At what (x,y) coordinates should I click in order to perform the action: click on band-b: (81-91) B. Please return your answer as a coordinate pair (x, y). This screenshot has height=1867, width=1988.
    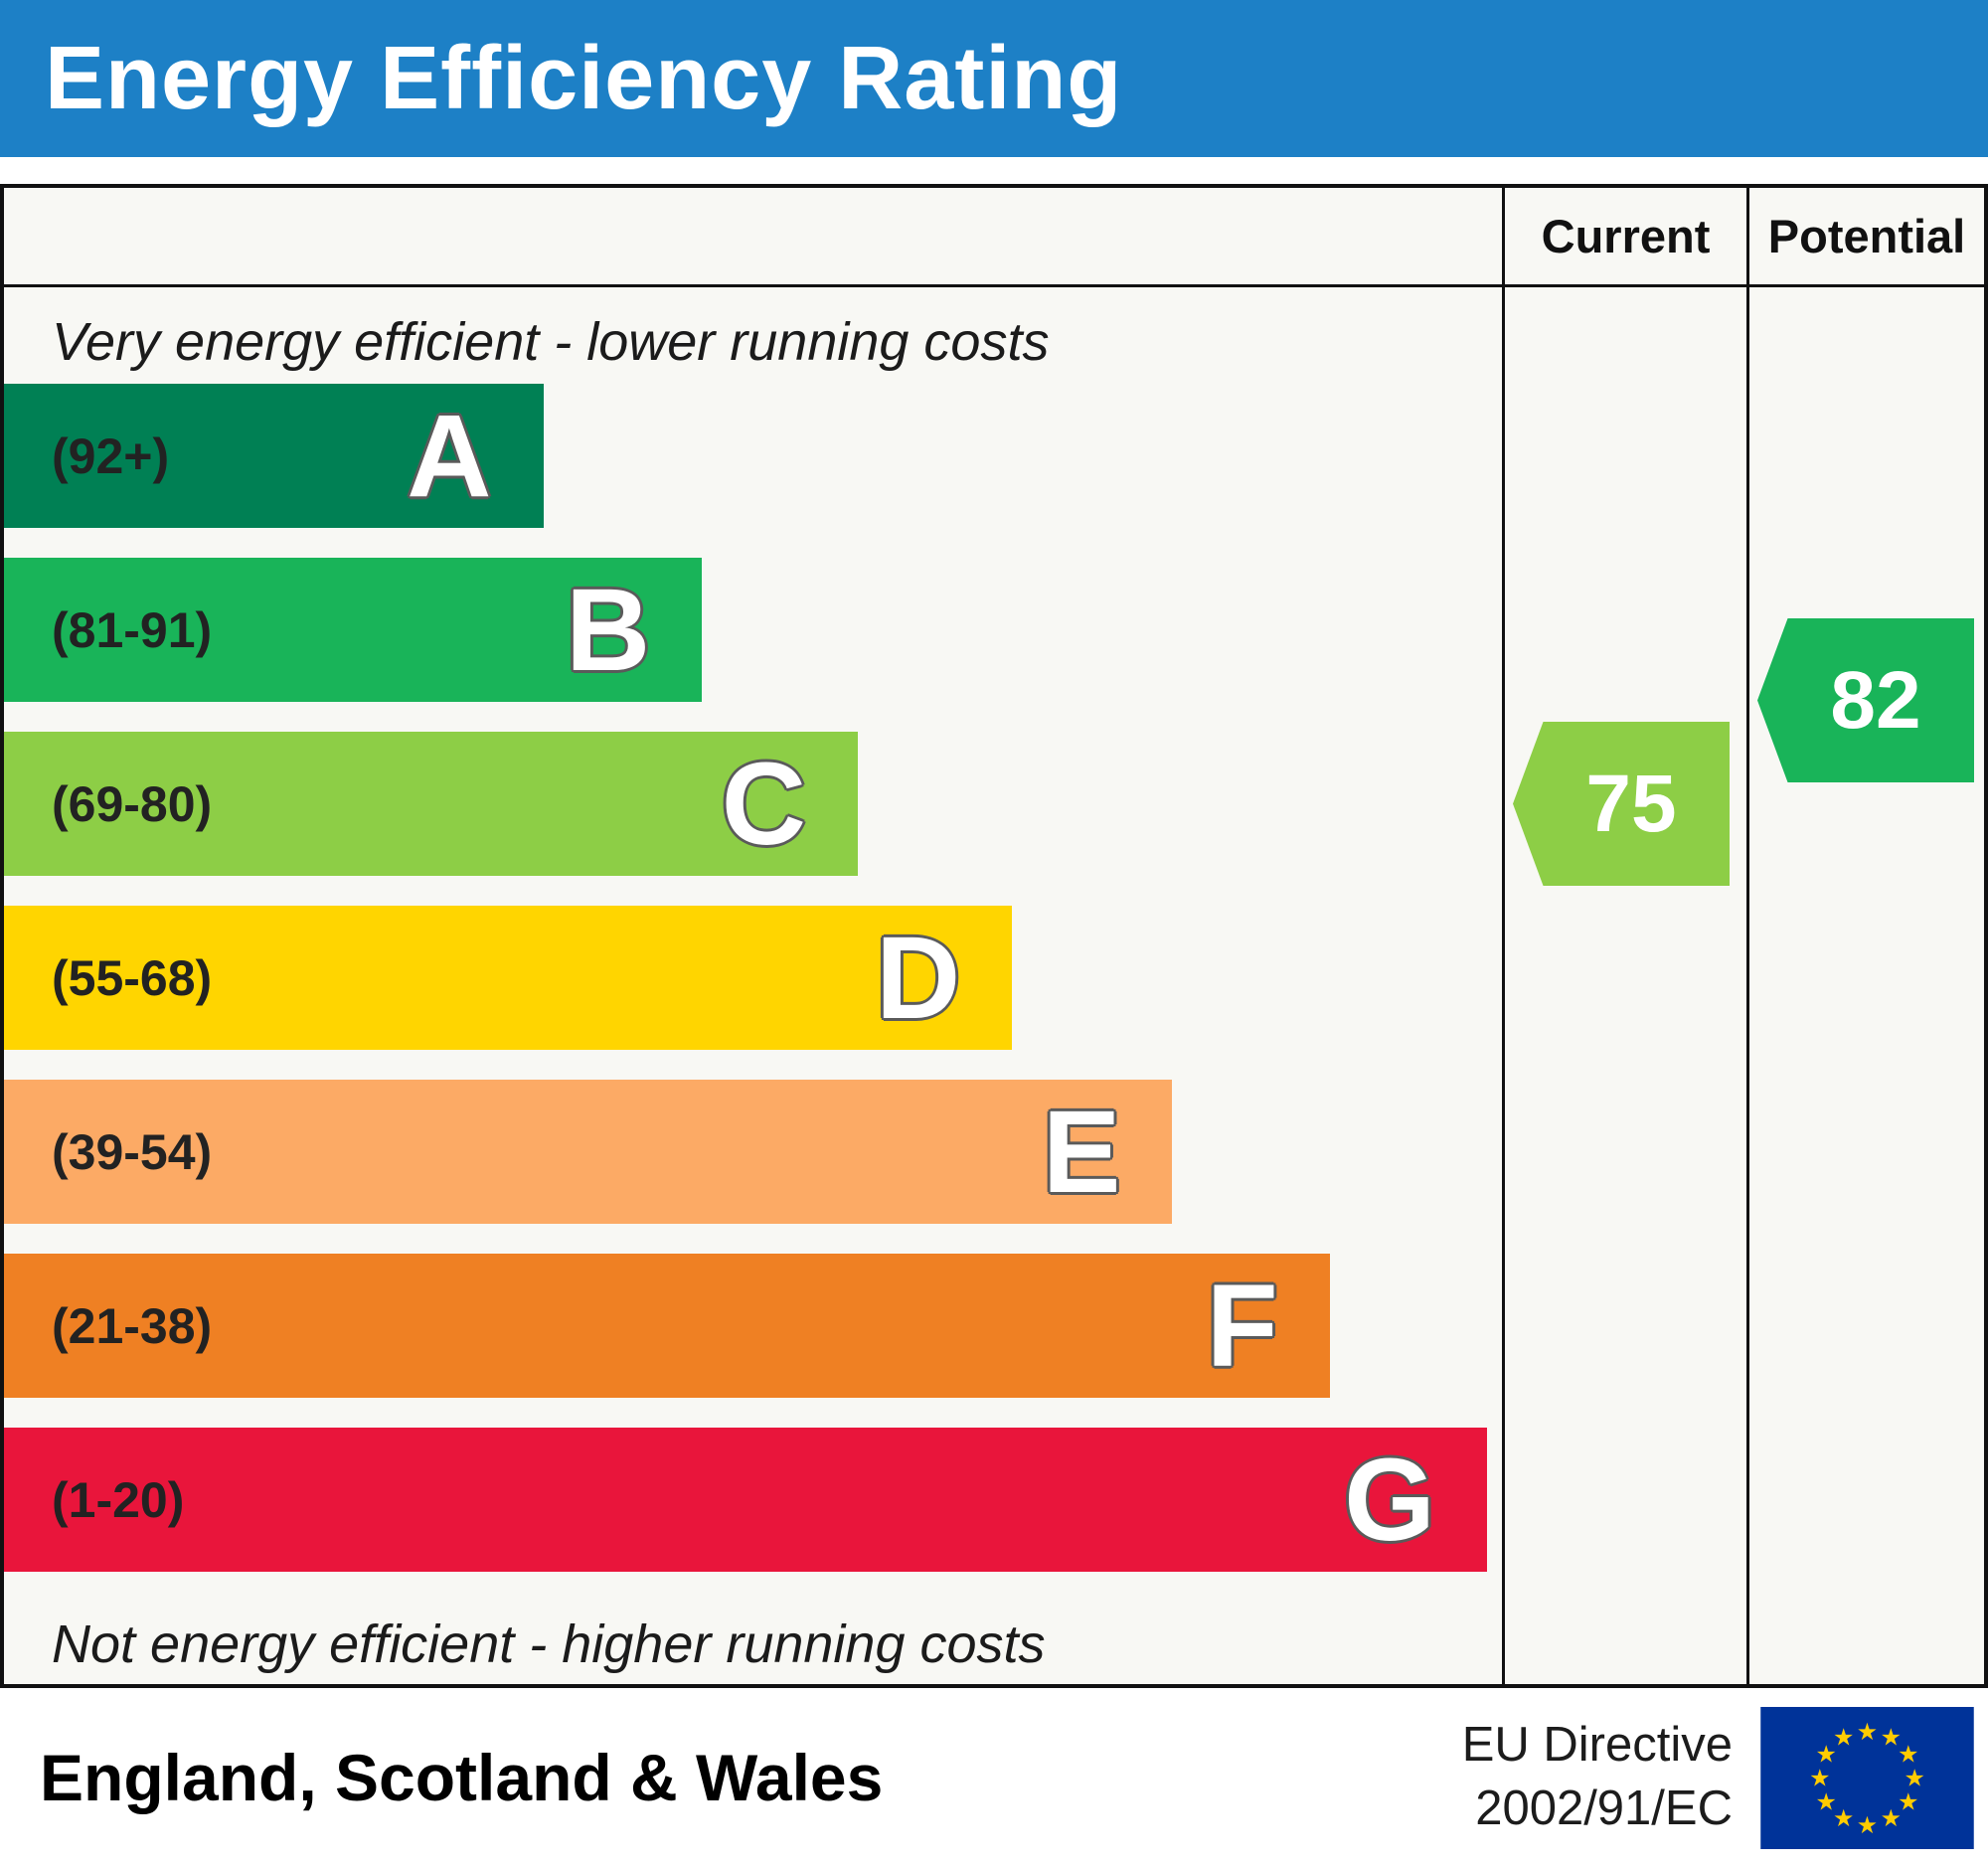
    Looking at the image, I should click on (353, 630).